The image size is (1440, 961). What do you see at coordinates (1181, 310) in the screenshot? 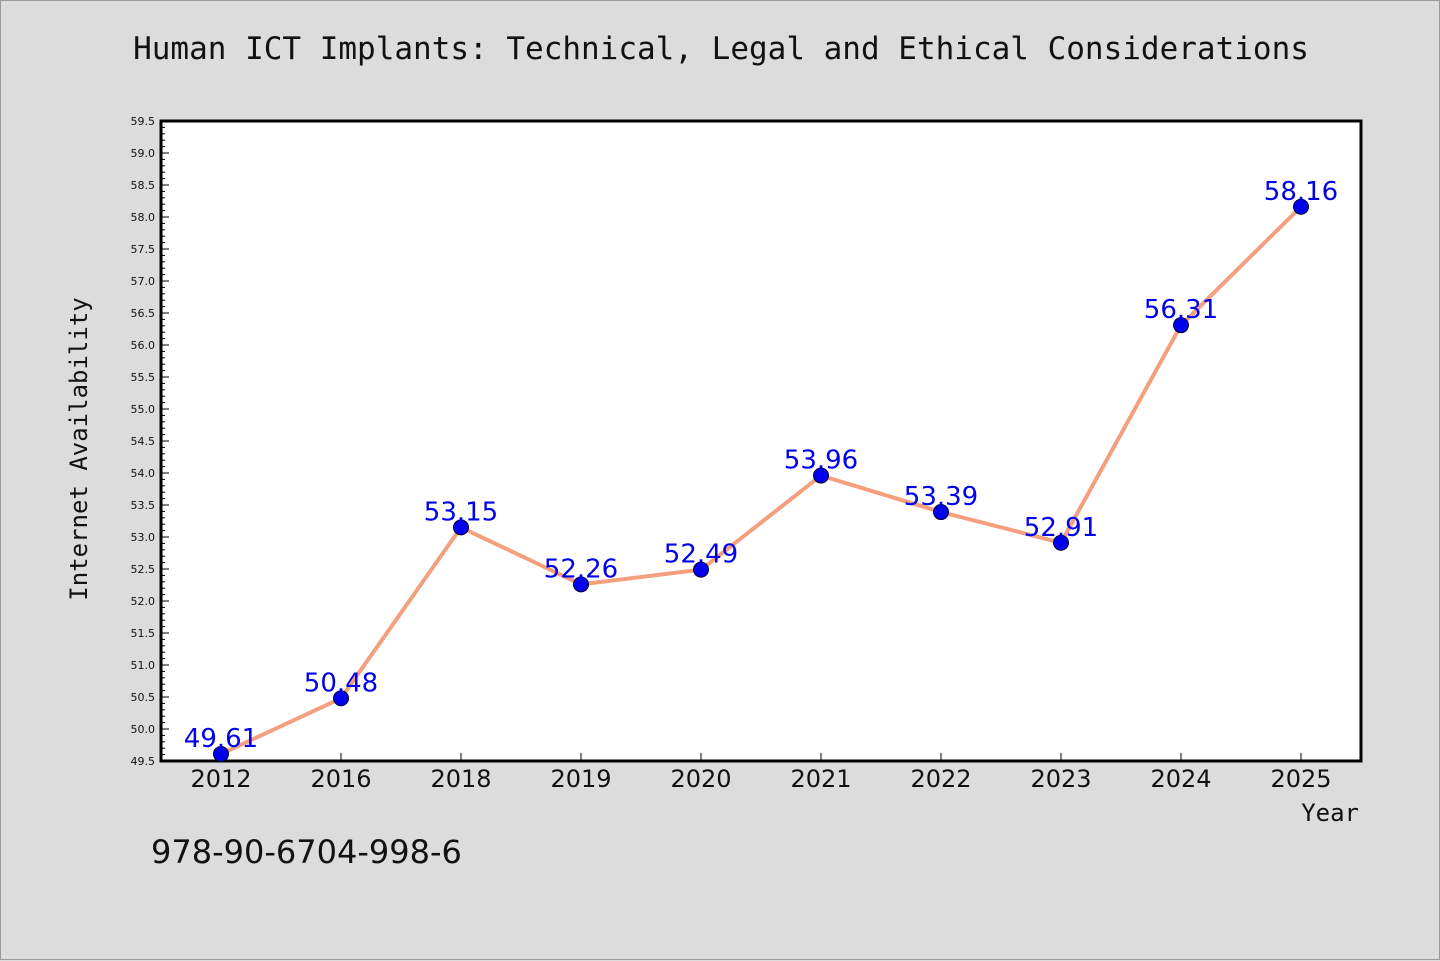
I see `data-label: 56.31` at bounding box center [1181, 310].